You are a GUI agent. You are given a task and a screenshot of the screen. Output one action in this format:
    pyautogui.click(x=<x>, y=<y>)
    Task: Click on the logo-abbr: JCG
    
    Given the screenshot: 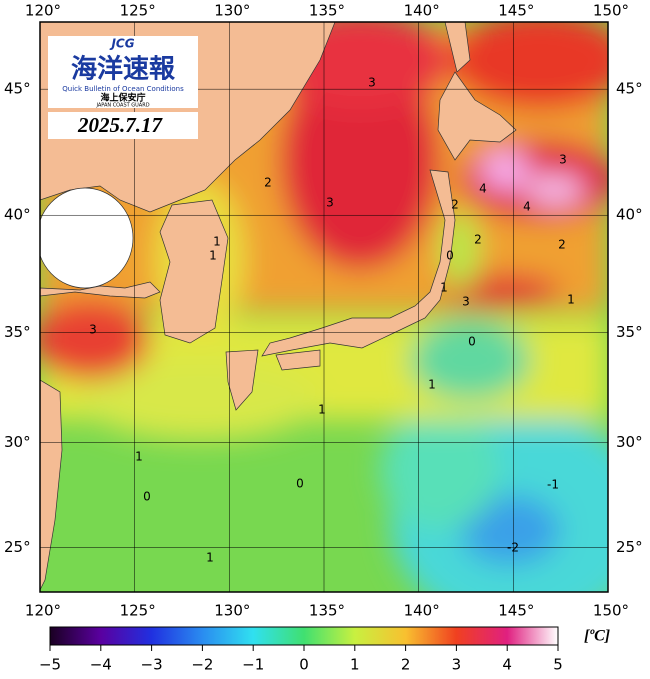 What is the action you would take?
    pyautogui.click(x=121, y=44)
    